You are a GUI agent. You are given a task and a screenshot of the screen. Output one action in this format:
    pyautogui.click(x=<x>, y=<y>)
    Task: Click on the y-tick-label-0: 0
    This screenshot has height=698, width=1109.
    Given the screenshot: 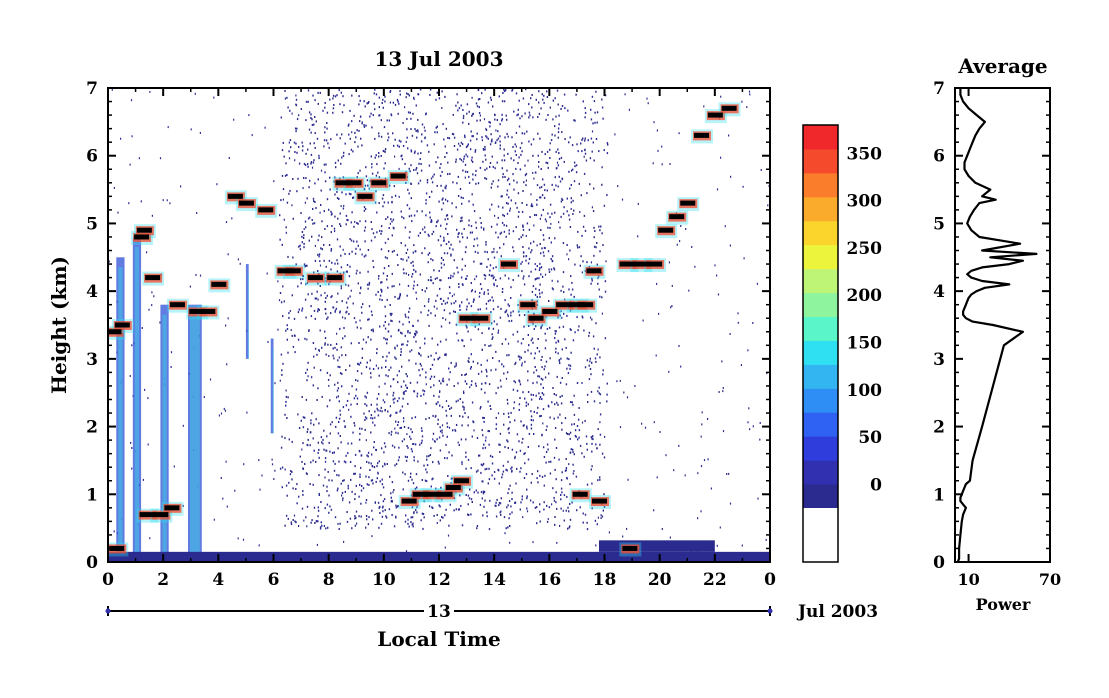 What is the action you would take?
    pyautogui.click(x=92, y=563)
    